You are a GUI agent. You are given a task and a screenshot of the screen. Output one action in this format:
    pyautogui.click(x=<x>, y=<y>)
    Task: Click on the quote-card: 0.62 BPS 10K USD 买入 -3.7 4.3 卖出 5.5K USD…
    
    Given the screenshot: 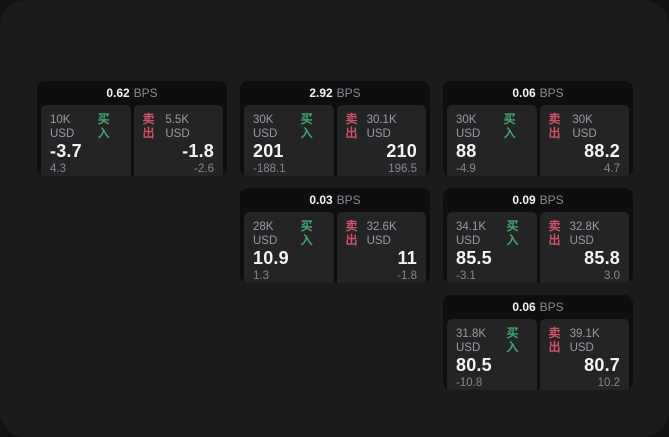 What is the action you would take?
    pyautogui.click(x=132, y=128)
    